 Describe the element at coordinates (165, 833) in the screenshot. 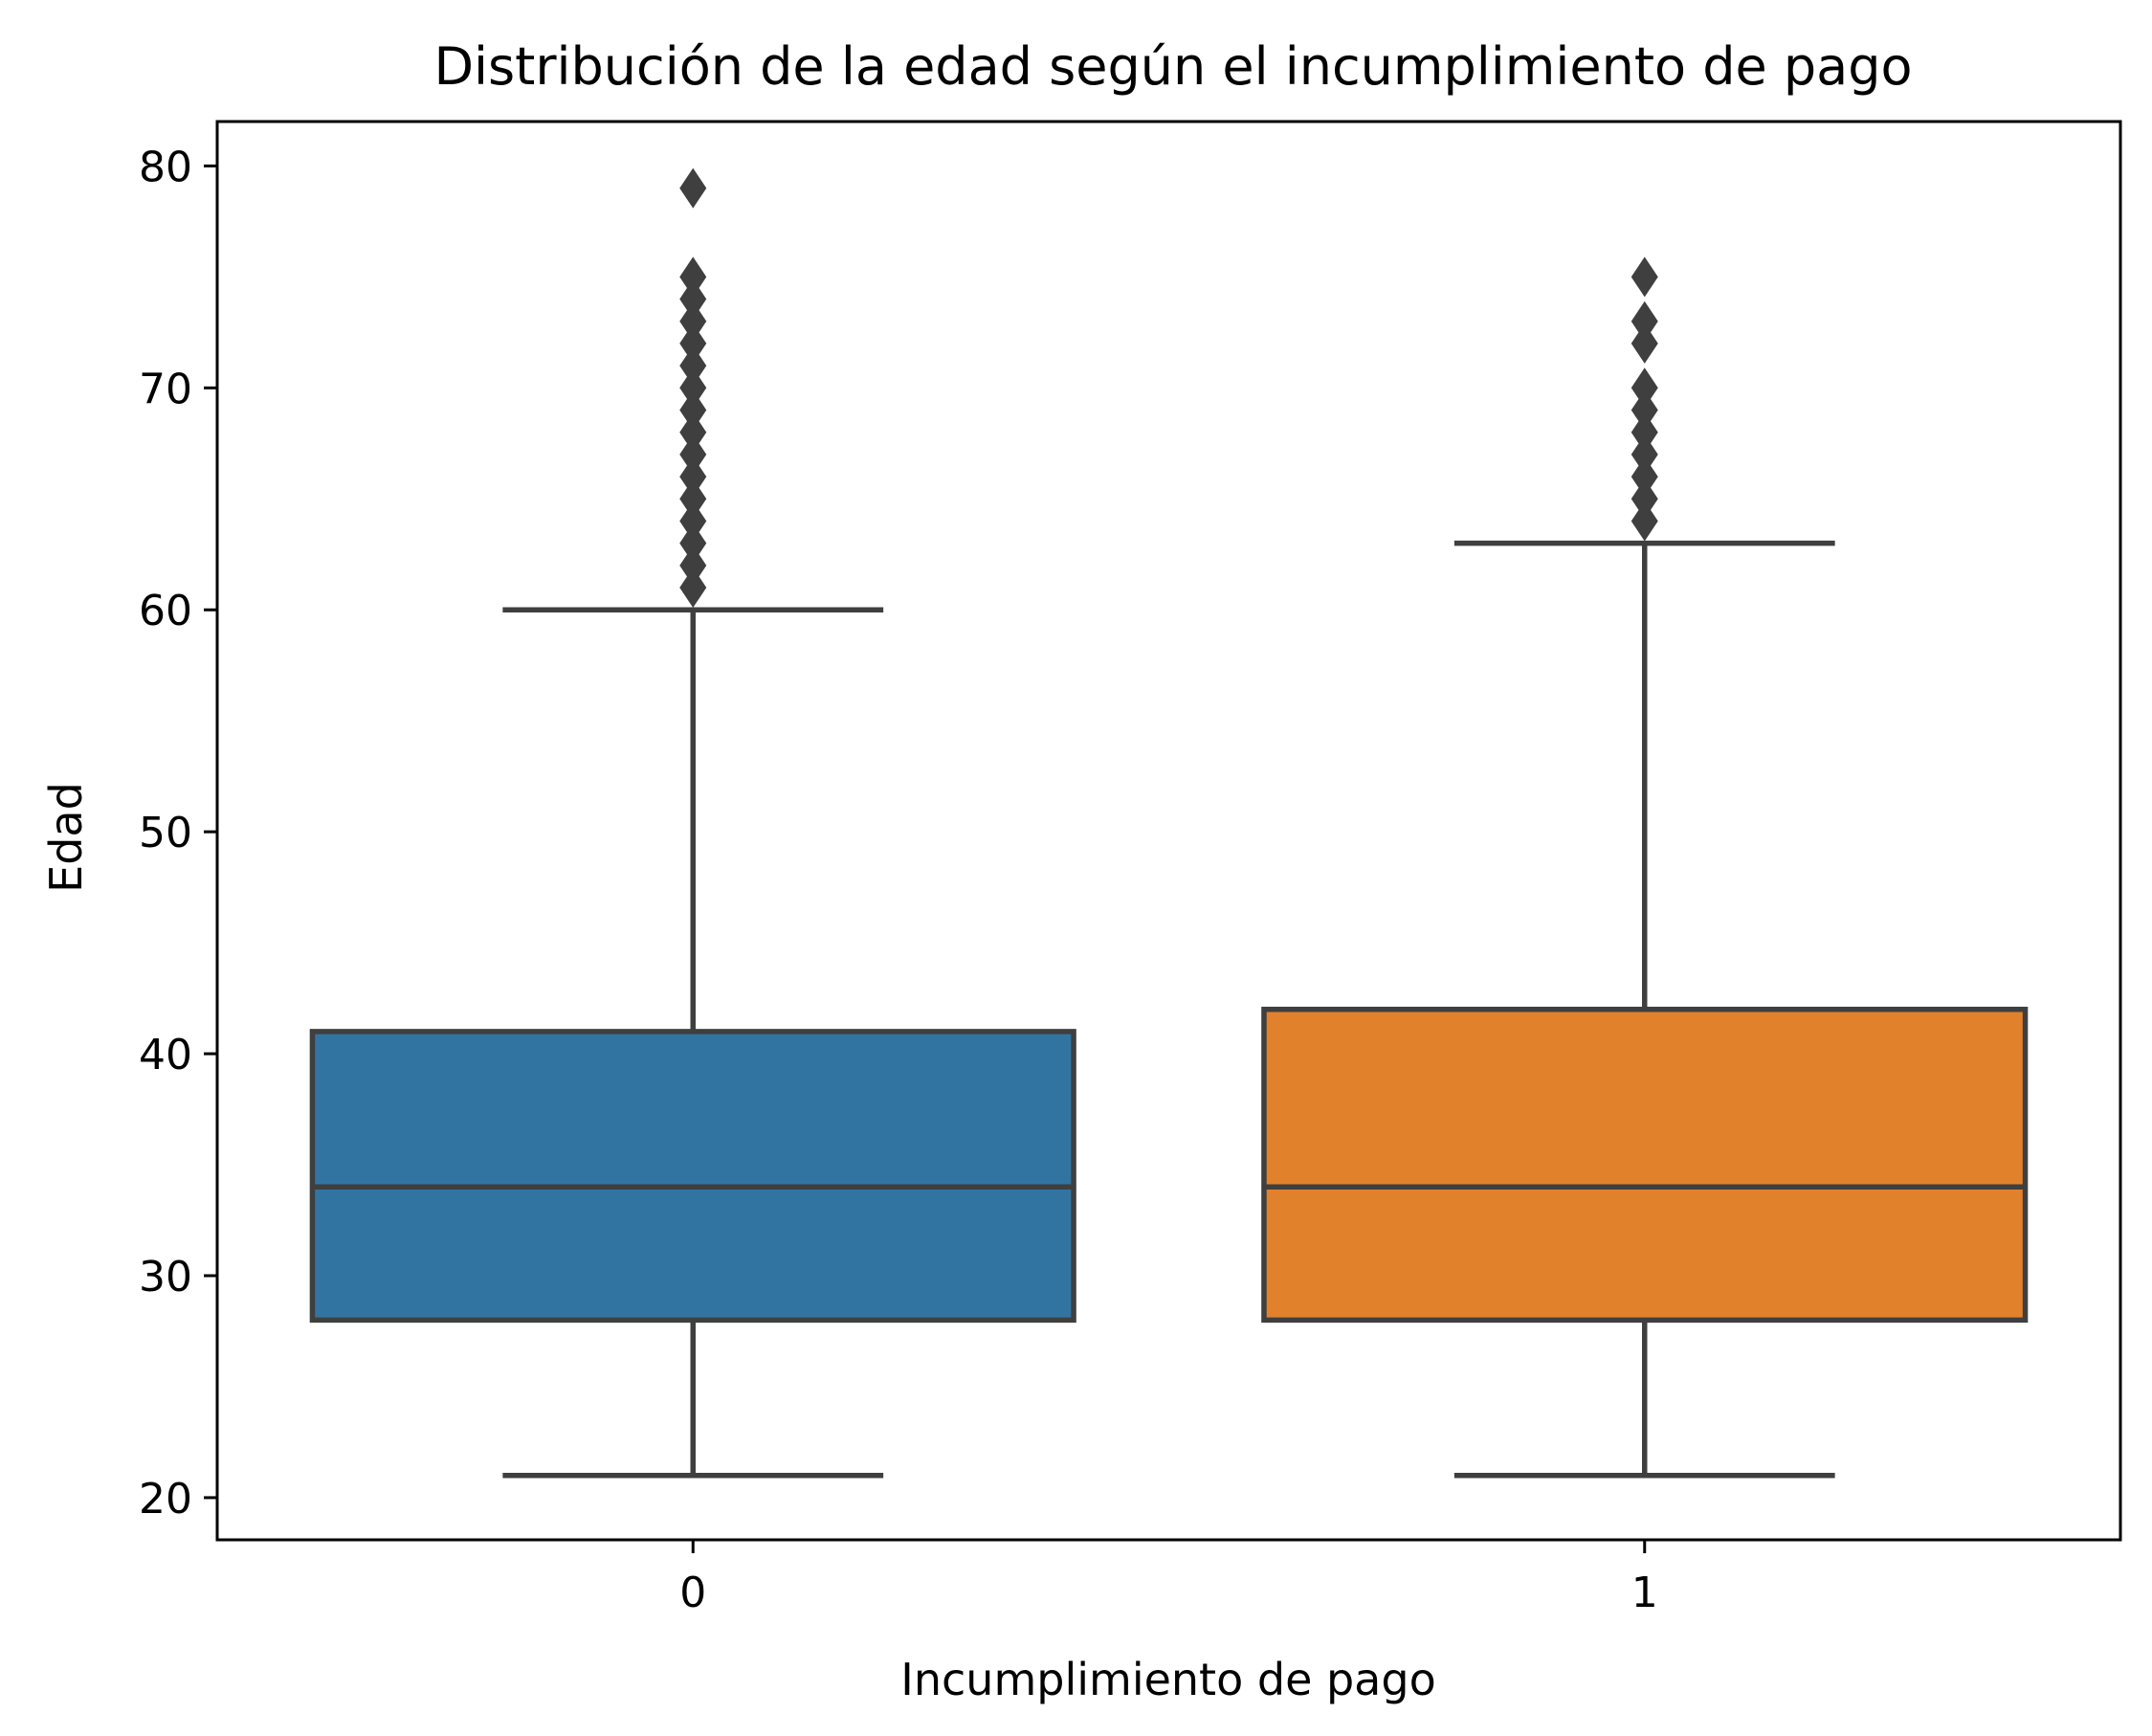

I see `y-tick-label: 50` at that location.